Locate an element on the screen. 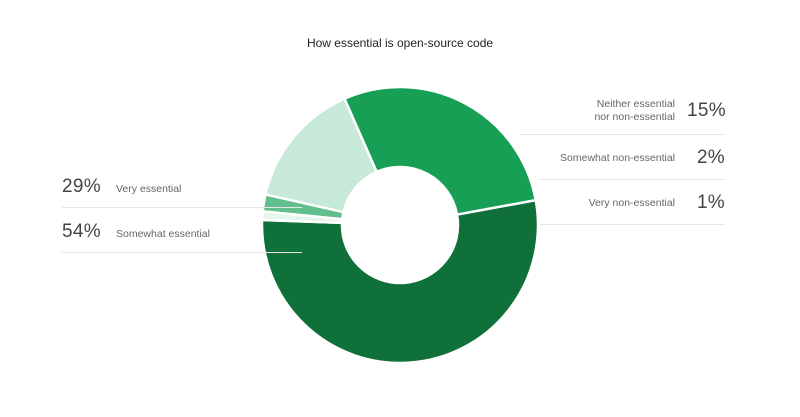 The width and height of the screenshot is (800, 417). legend-value: 1% is located at coordinates (710, 202).